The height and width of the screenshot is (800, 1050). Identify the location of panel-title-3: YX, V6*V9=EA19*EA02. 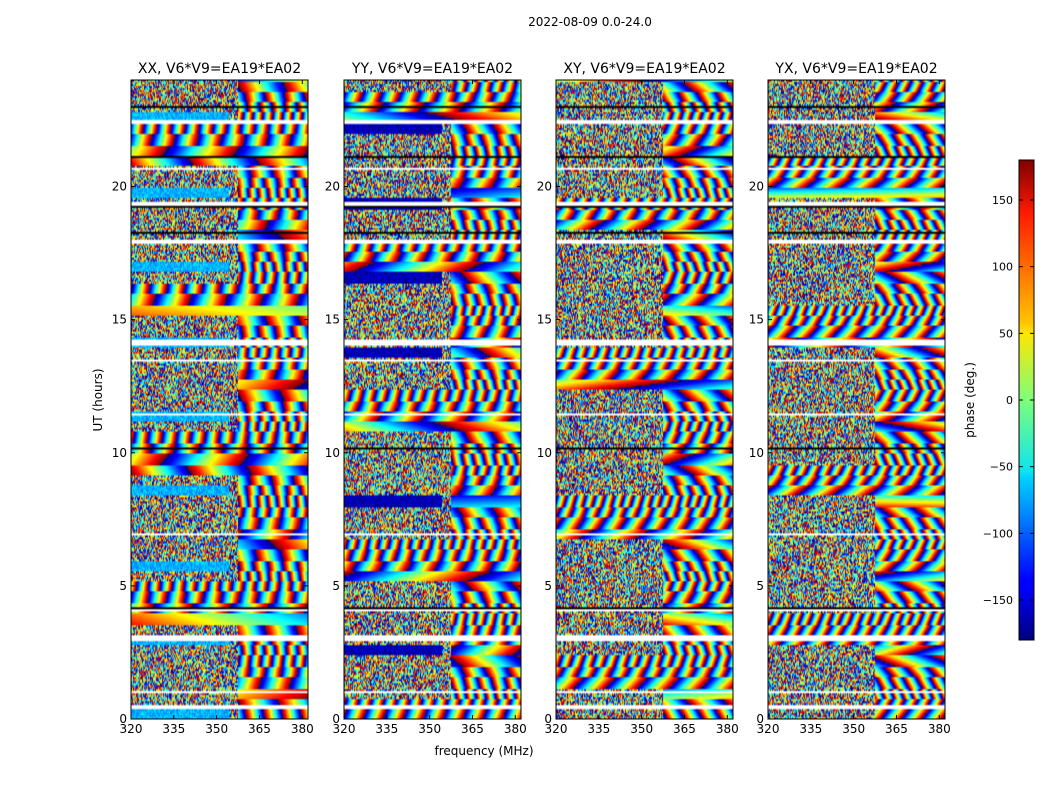
(855, 69).